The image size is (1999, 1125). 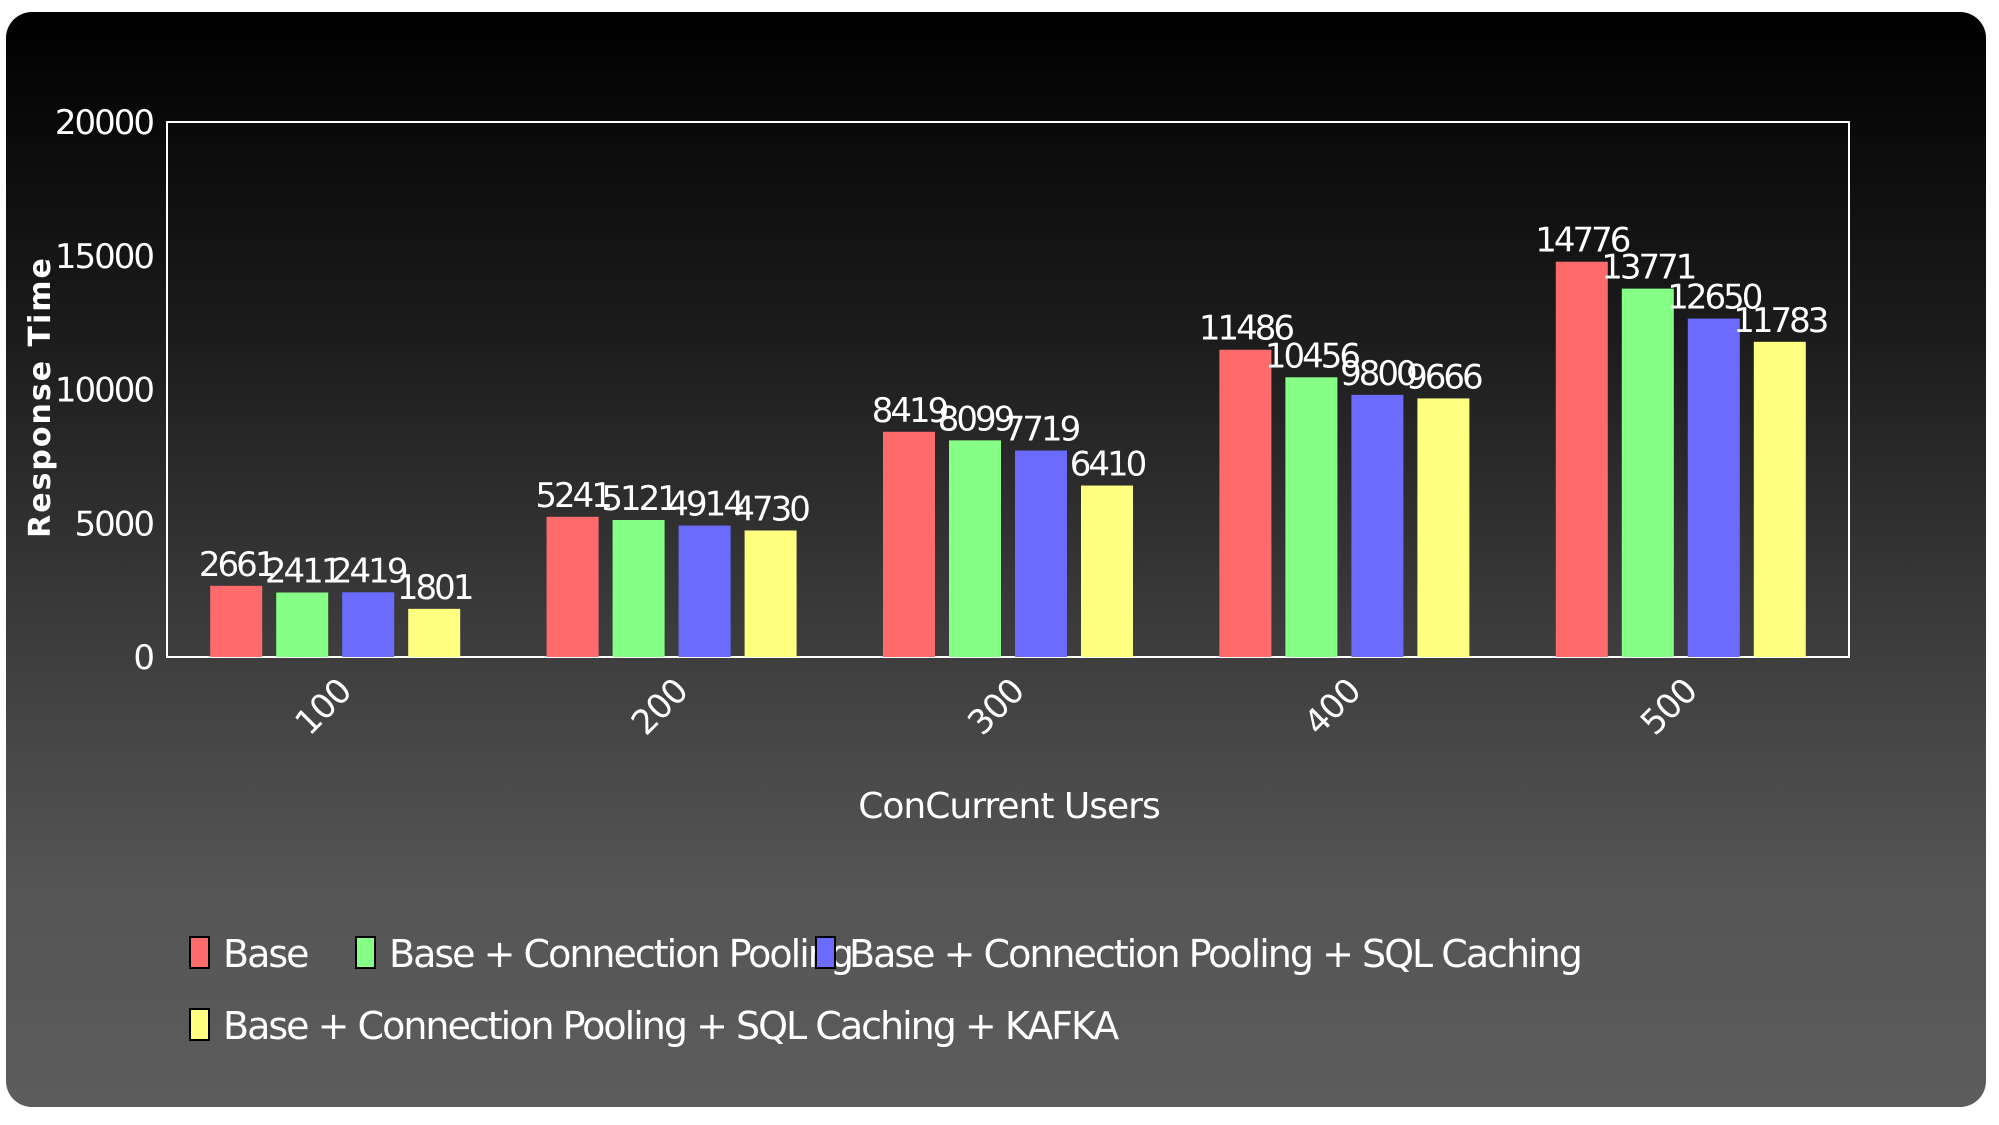 What do you see at coordinates (1669, 707) in the screenshot?
I see `x-tick-label: 500` at bounding box center [1669, 707].